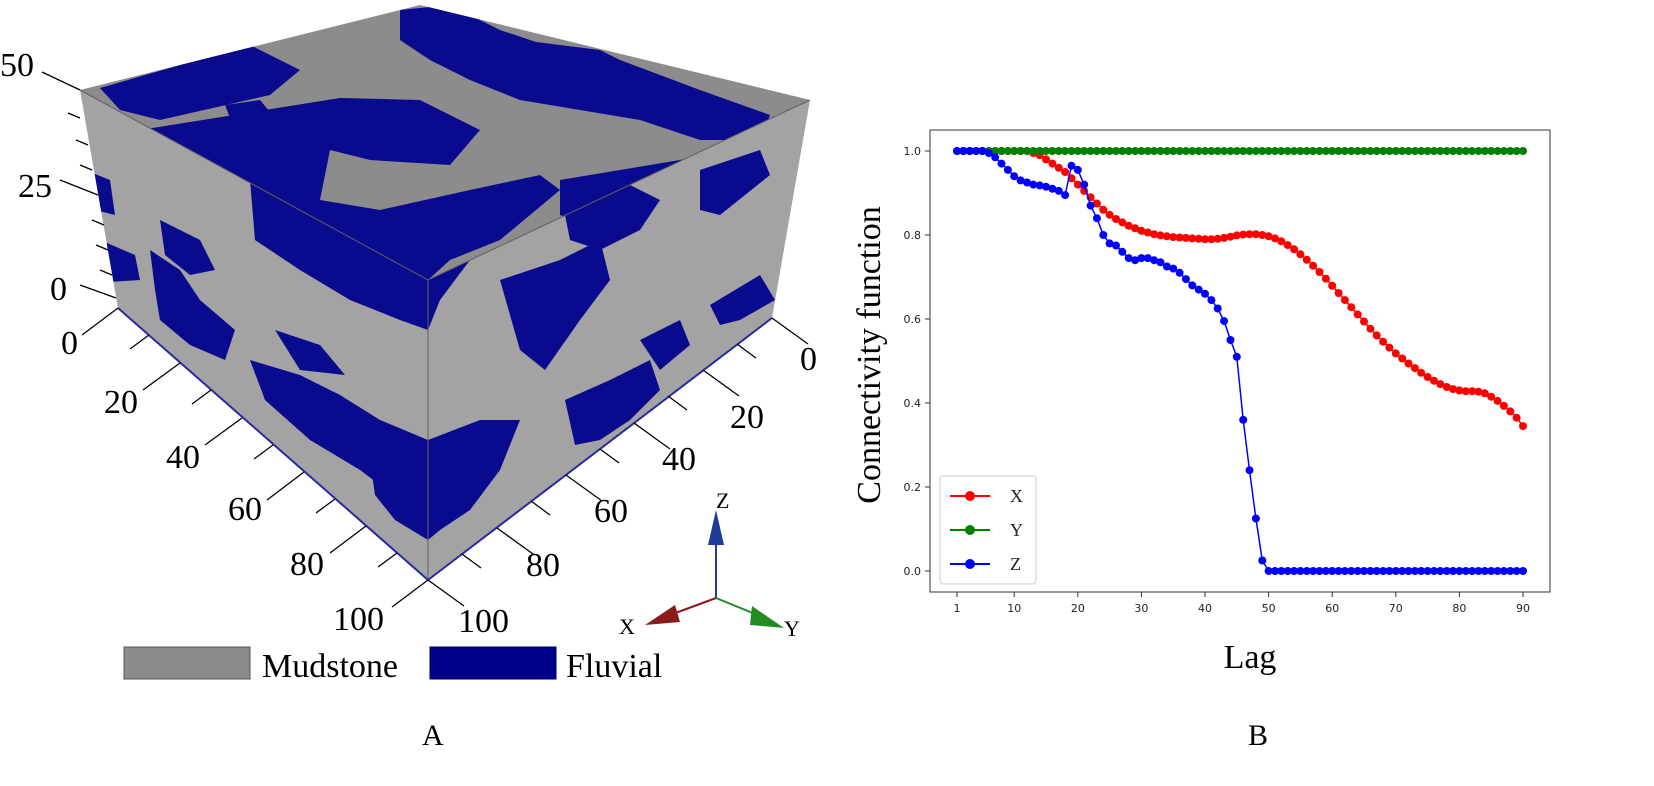 This screenshot has height=786, width=1654. Describe the element at coordinates (358, 619) in the screenshot. I see `x-tick-label: 100` at that location.